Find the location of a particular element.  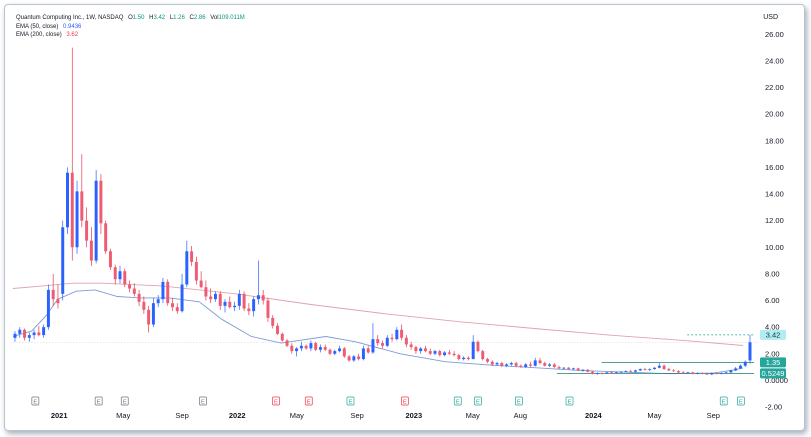

currency-label: USD is located at coordinates (770, 17).